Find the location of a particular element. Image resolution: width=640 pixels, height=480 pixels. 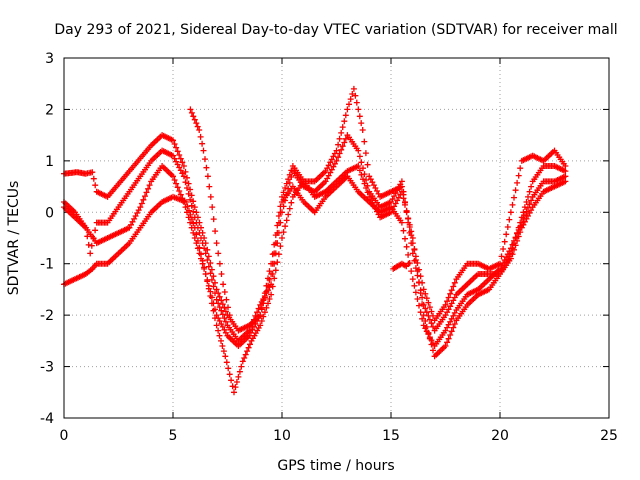

y-tick-label: -2 is located at coordinates (47, 316).